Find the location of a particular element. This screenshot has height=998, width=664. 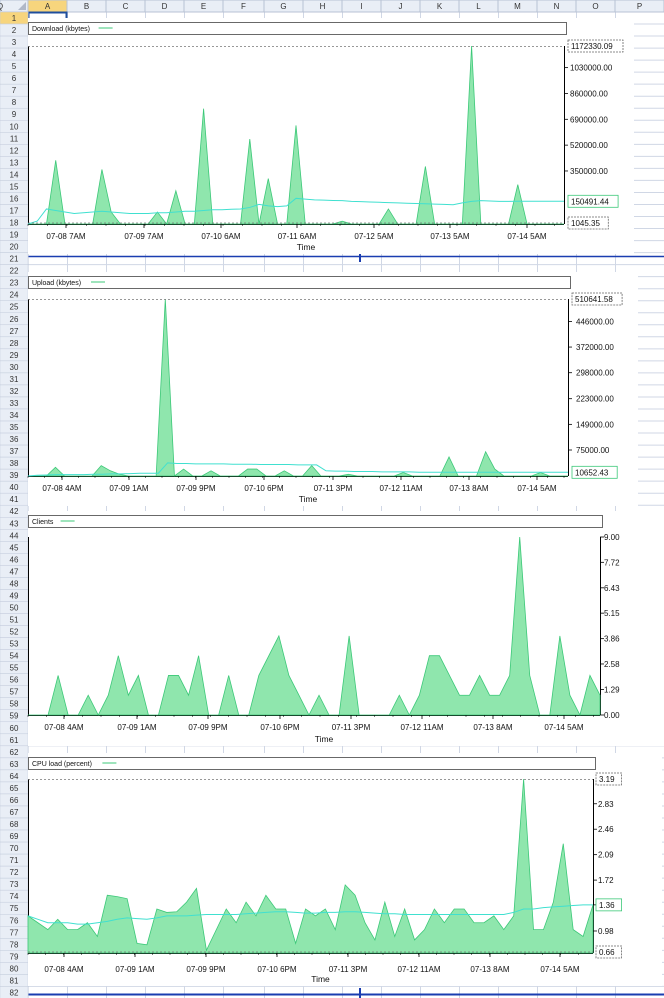

row-header-label: 57 is located at coordinates (14, 692).